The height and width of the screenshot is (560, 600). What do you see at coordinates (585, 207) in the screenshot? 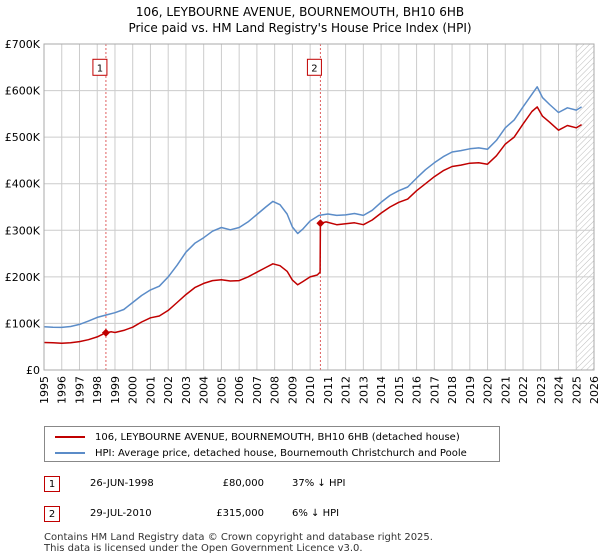
I see `future-hatch-area` at bounding box center [585, 207].